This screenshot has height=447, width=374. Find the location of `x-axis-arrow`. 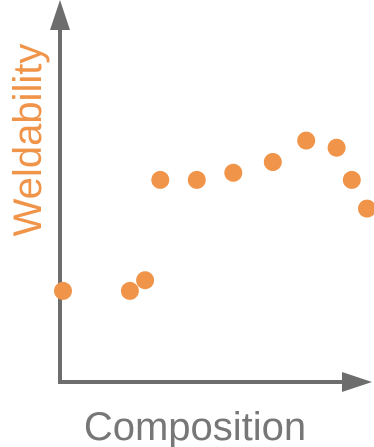

x-axis-arrow is located at coordinates (357, 382).